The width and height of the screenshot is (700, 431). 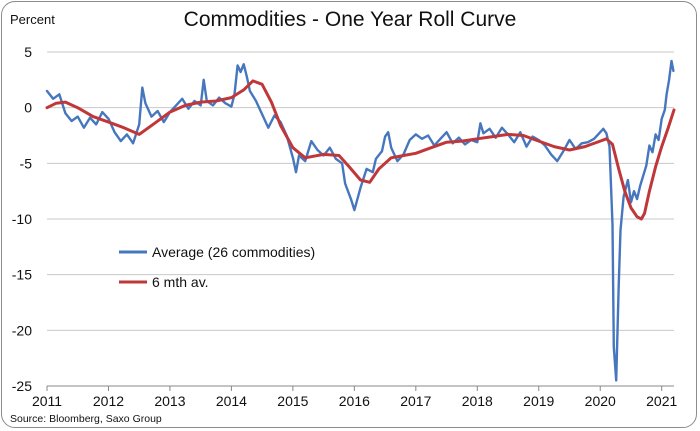 I want to click on y-axis-label: Percent, so click(x=32, y=19).